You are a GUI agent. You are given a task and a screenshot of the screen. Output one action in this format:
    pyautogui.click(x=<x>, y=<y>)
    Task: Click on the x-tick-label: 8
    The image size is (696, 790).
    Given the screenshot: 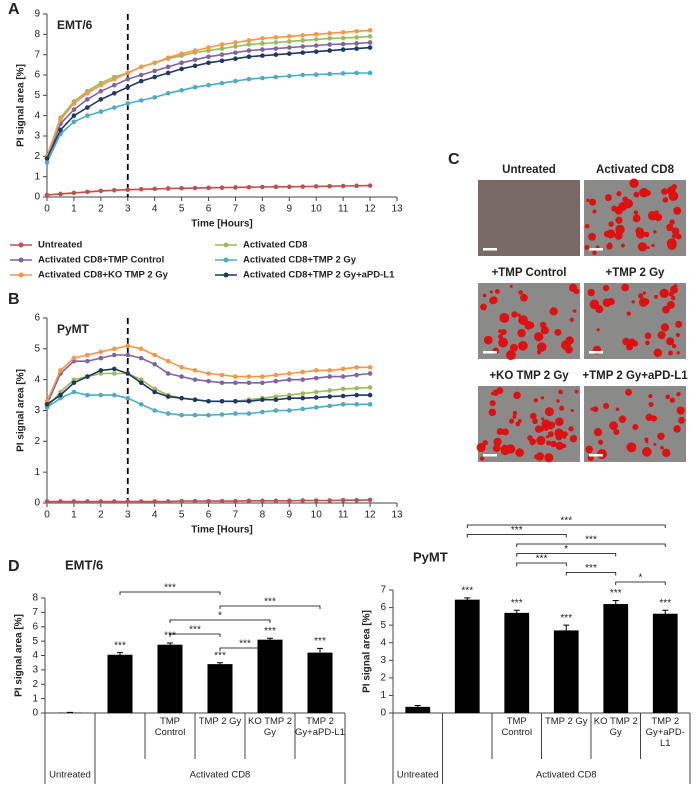 What is the action you would take?
    pyautogui.click(x=263, y=209)
    